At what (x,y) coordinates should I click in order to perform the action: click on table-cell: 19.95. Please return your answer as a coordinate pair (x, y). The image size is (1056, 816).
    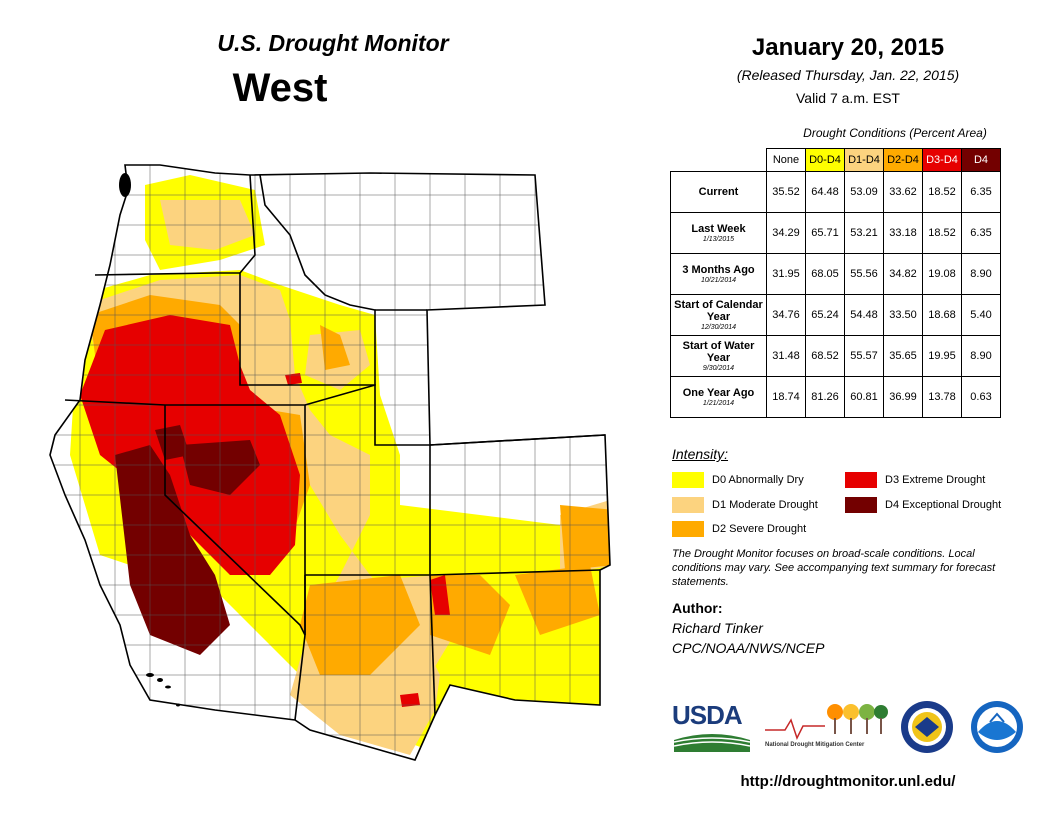
    Looking at the image, I should click on (942, 356).